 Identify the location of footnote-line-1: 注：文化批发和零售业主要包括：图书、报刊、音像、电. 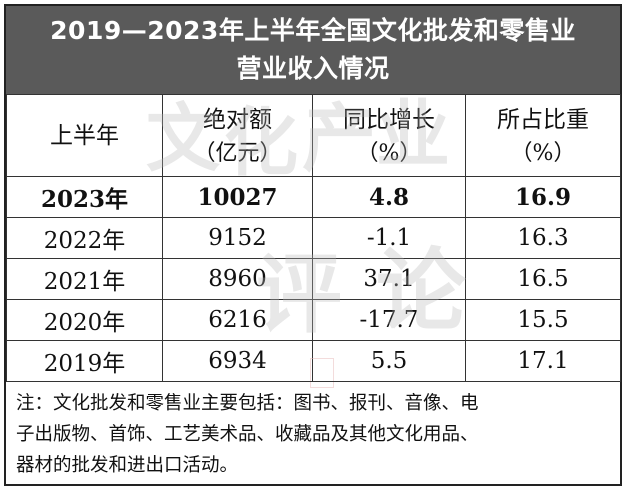
(247, 403).